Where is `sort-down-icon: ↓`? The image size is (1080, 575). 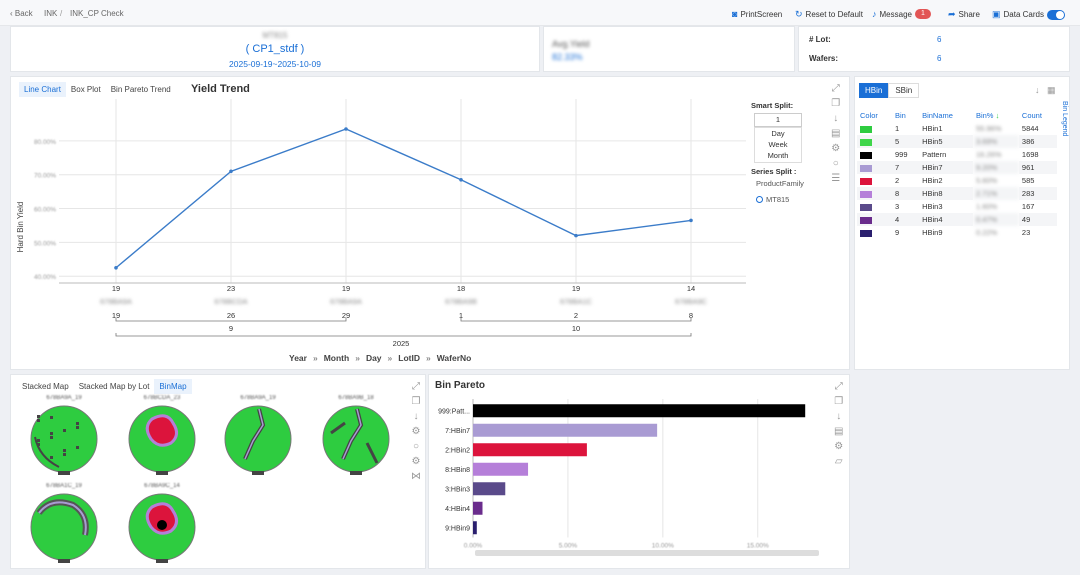 sort-down-icon: ↓ is located at coordinates (997, 115).